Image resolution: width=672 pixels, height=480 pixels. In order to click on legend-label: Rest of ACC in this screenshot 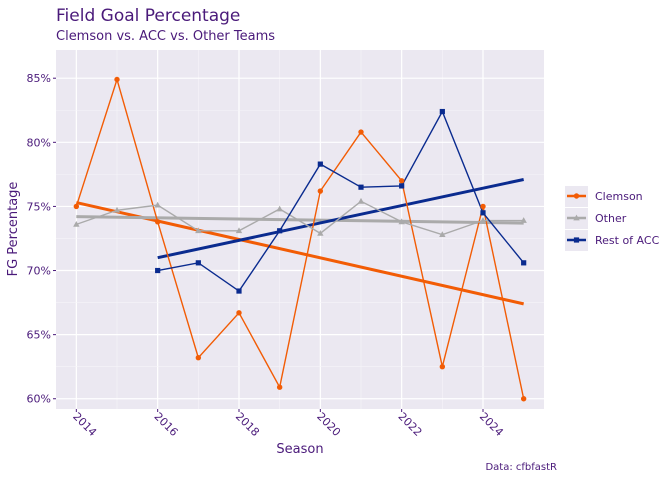, I will do `click(627, 240)`.